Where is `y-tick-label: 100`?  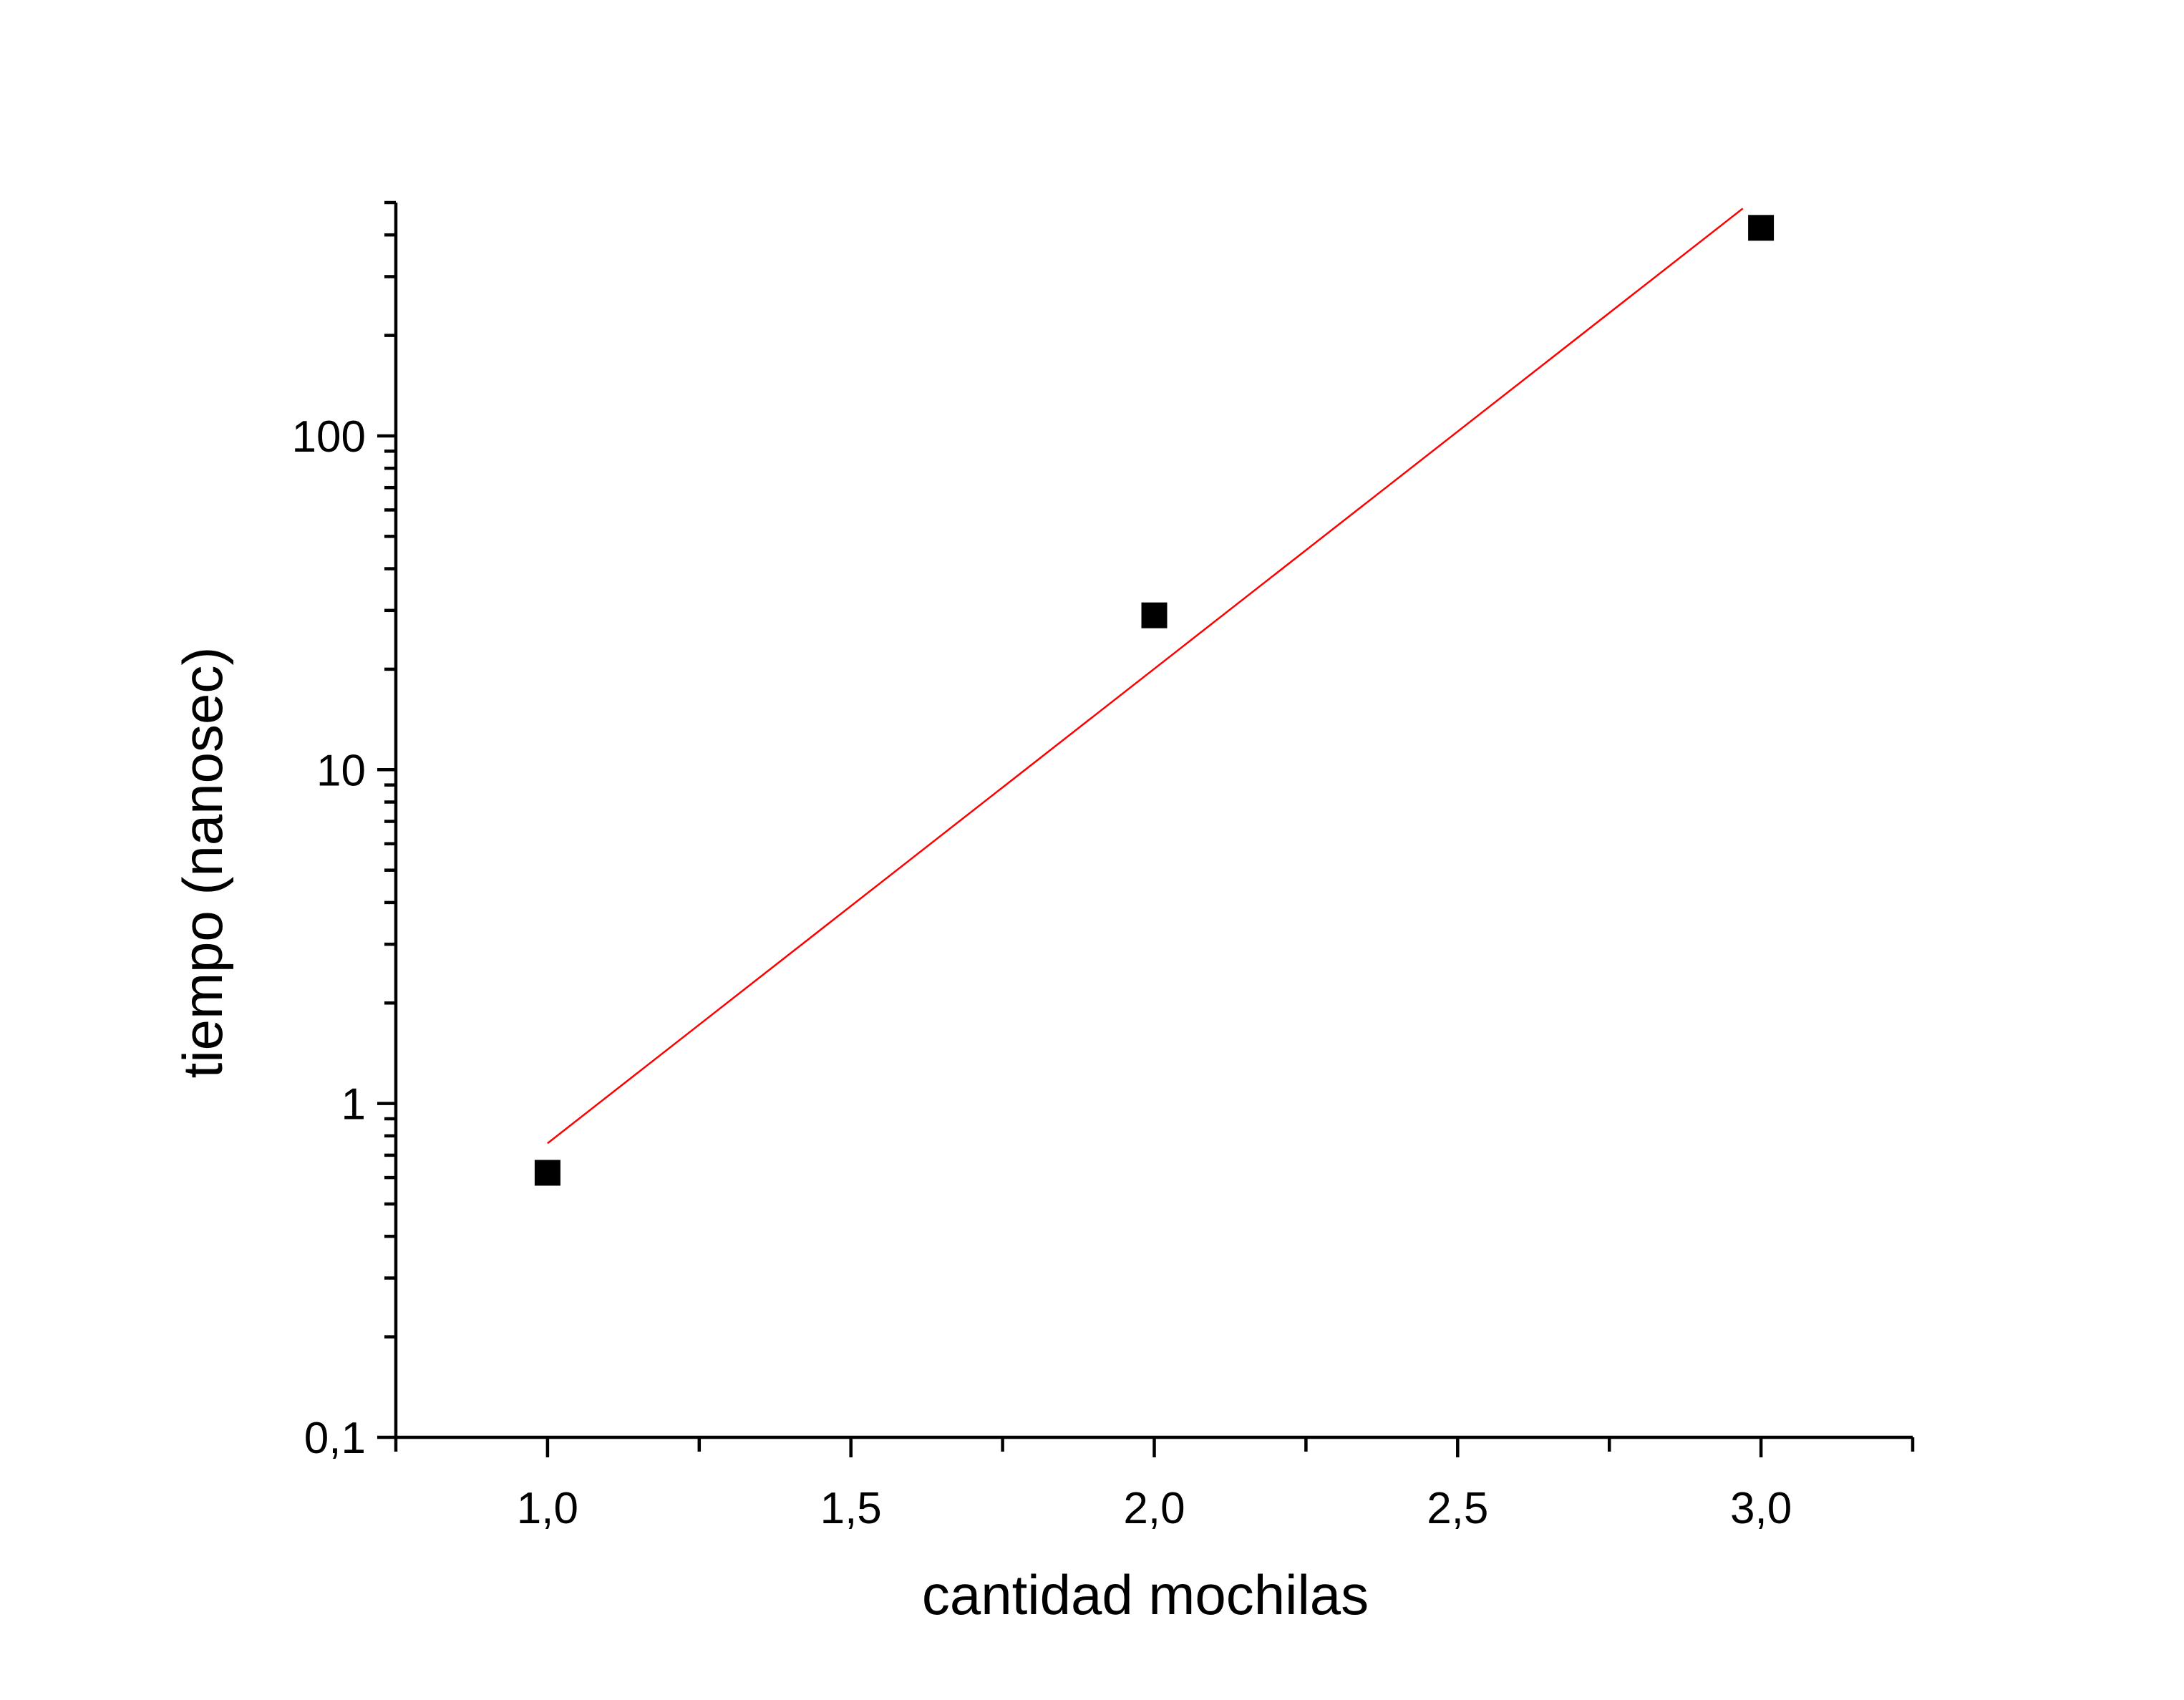 y-tick-label: 100 is located at coordinates (329, 437).